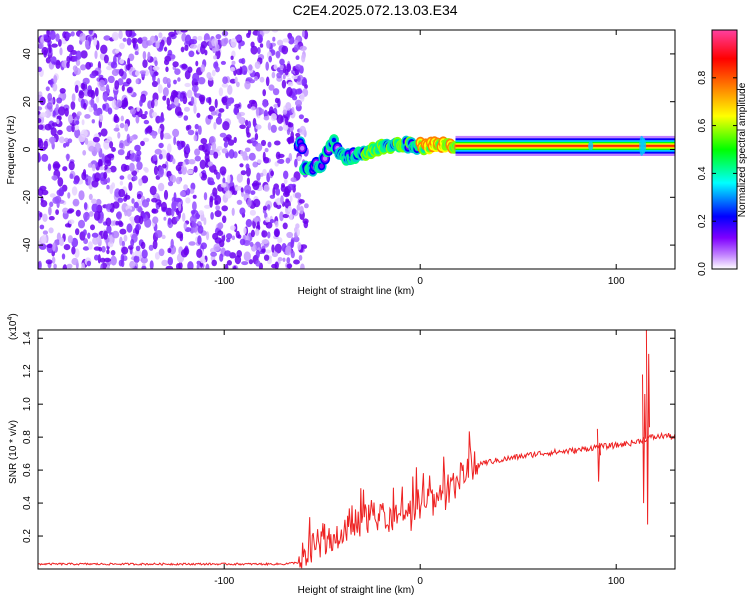  I want to click on spectrogram-x-label: Height of straight line (km), so click(356, 291).